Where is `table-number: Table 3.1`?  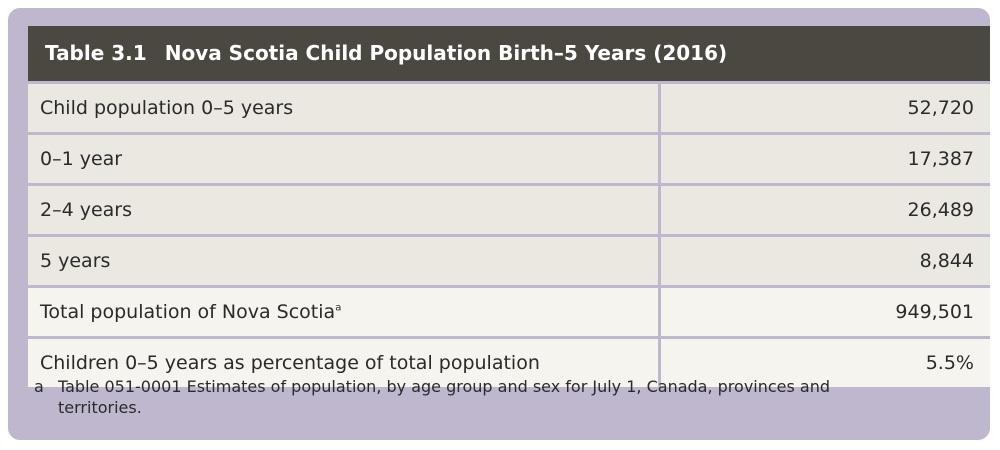
table-number: Table 3.1 is located at coordinates (96, 53).